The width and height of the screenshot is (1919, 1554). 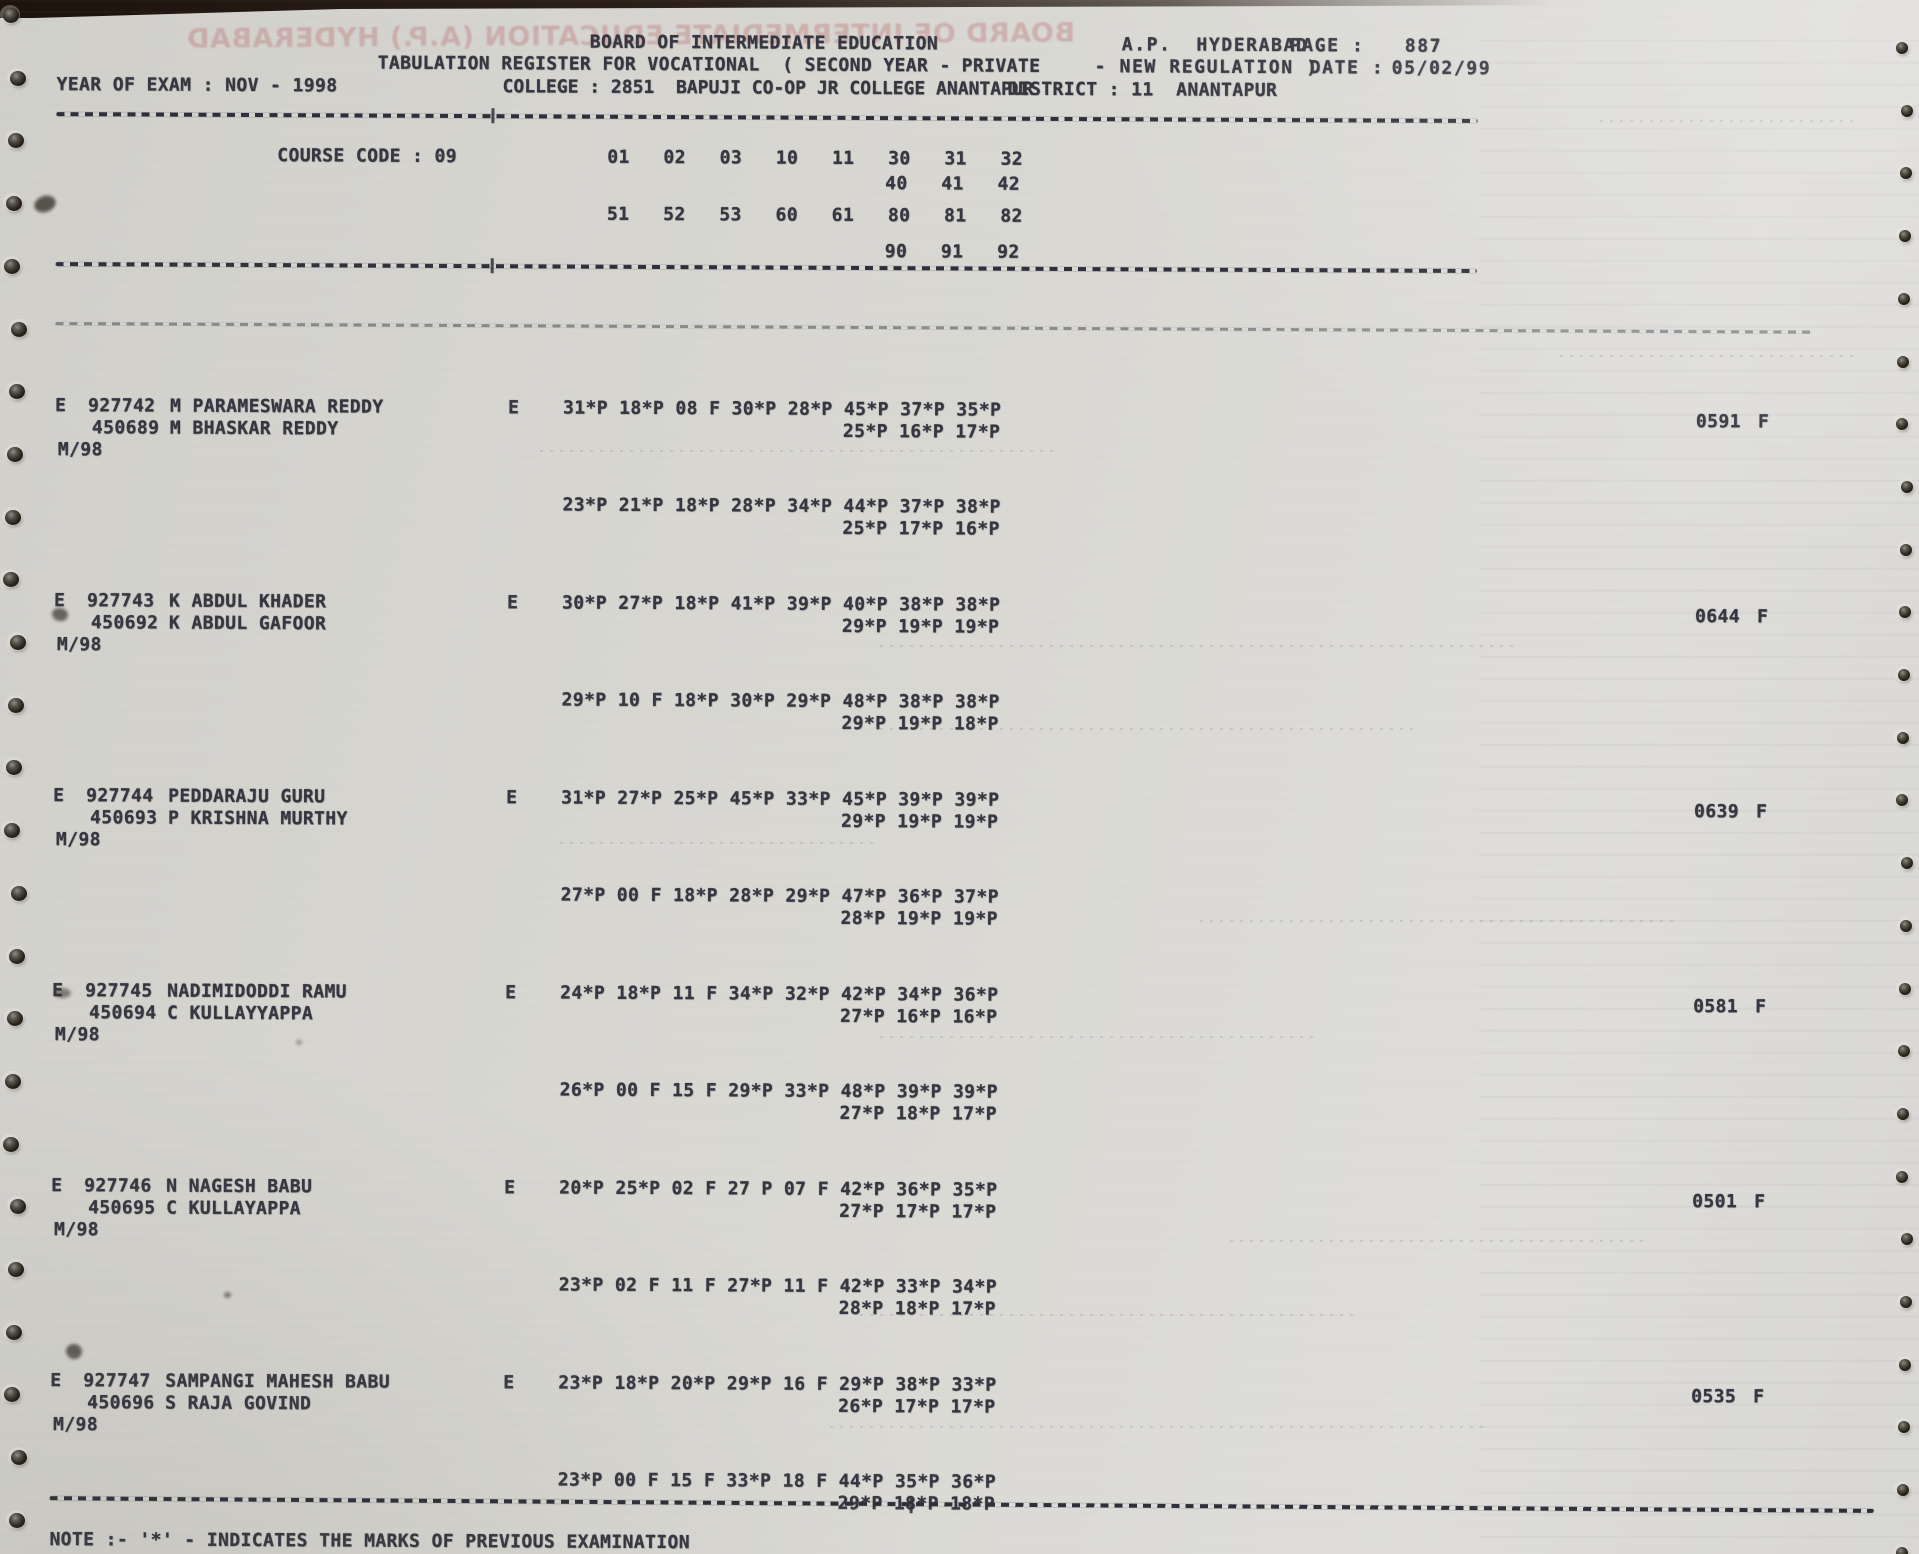 What do you see at coordinates (779, 896) in the screenshot?
I see `marks-row2-part1: 27*P 00 F 18*P 28*P 29*P 47*P 36*P 37*P` at bounding box center [779, 896].